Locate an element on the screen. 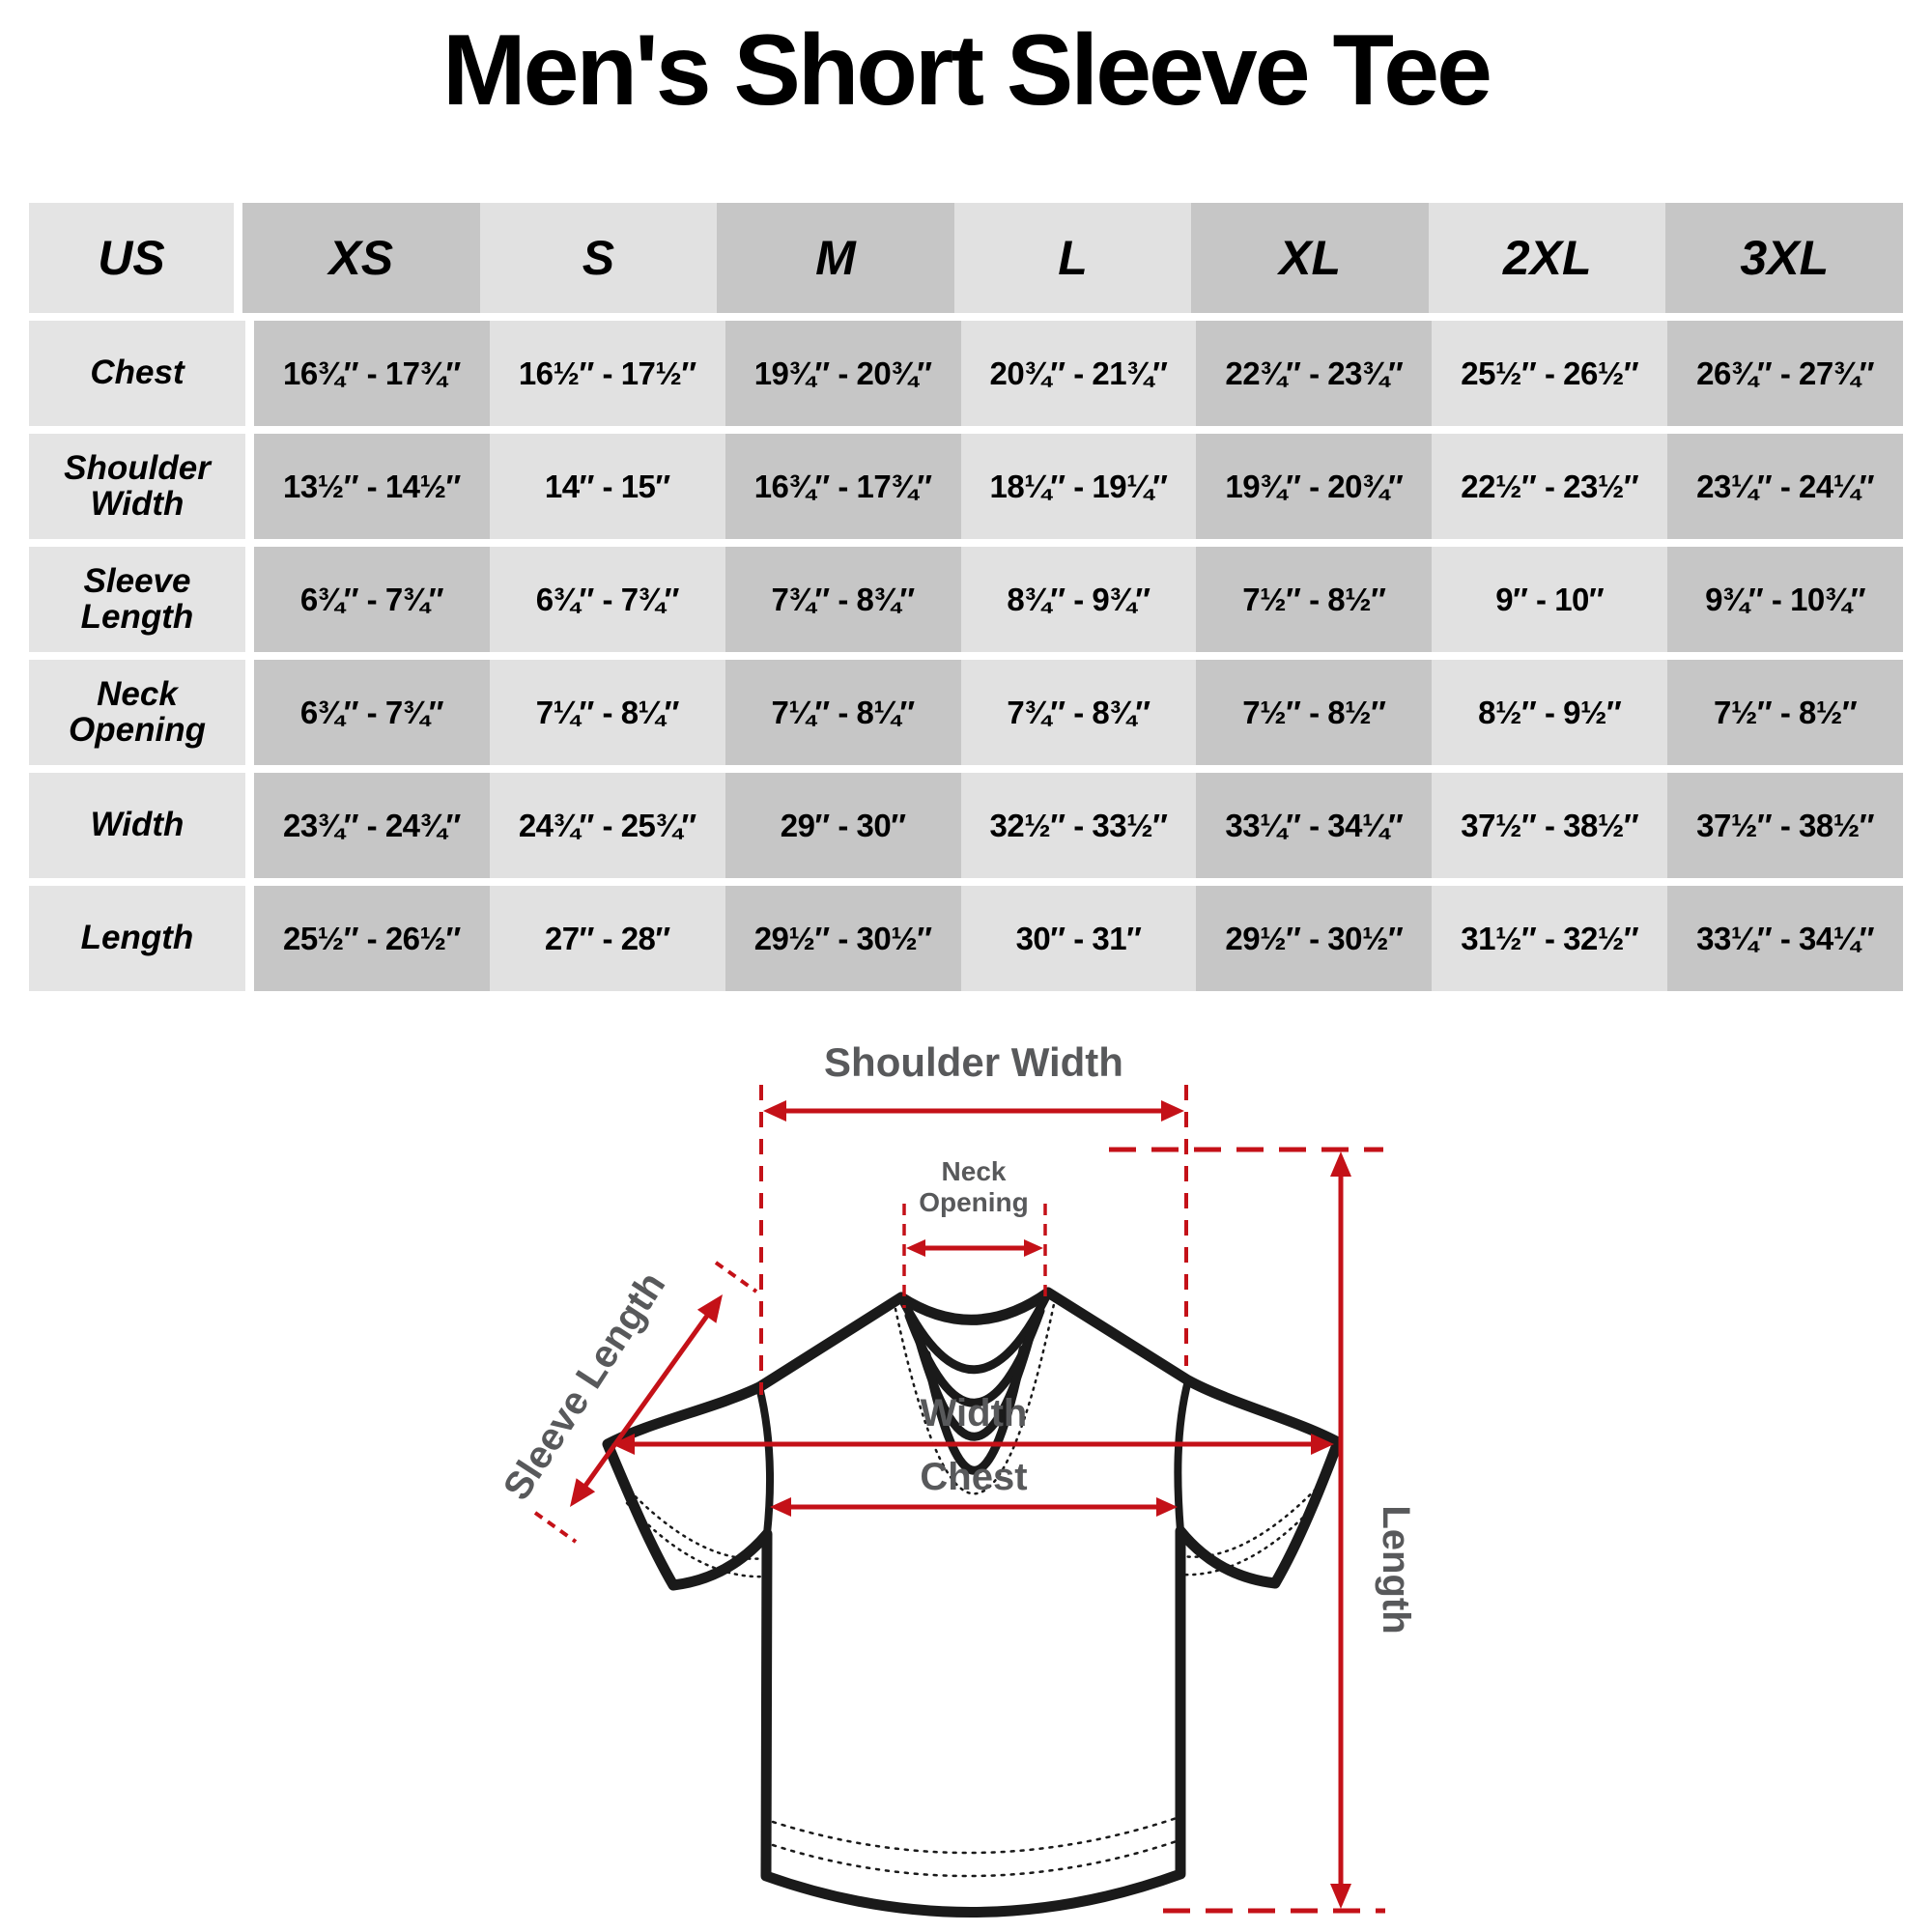 The width and height of the screenshot is (1932, 1932). size-cell: 24¾″ - 25¾″ is located at coordinates (607, 825).